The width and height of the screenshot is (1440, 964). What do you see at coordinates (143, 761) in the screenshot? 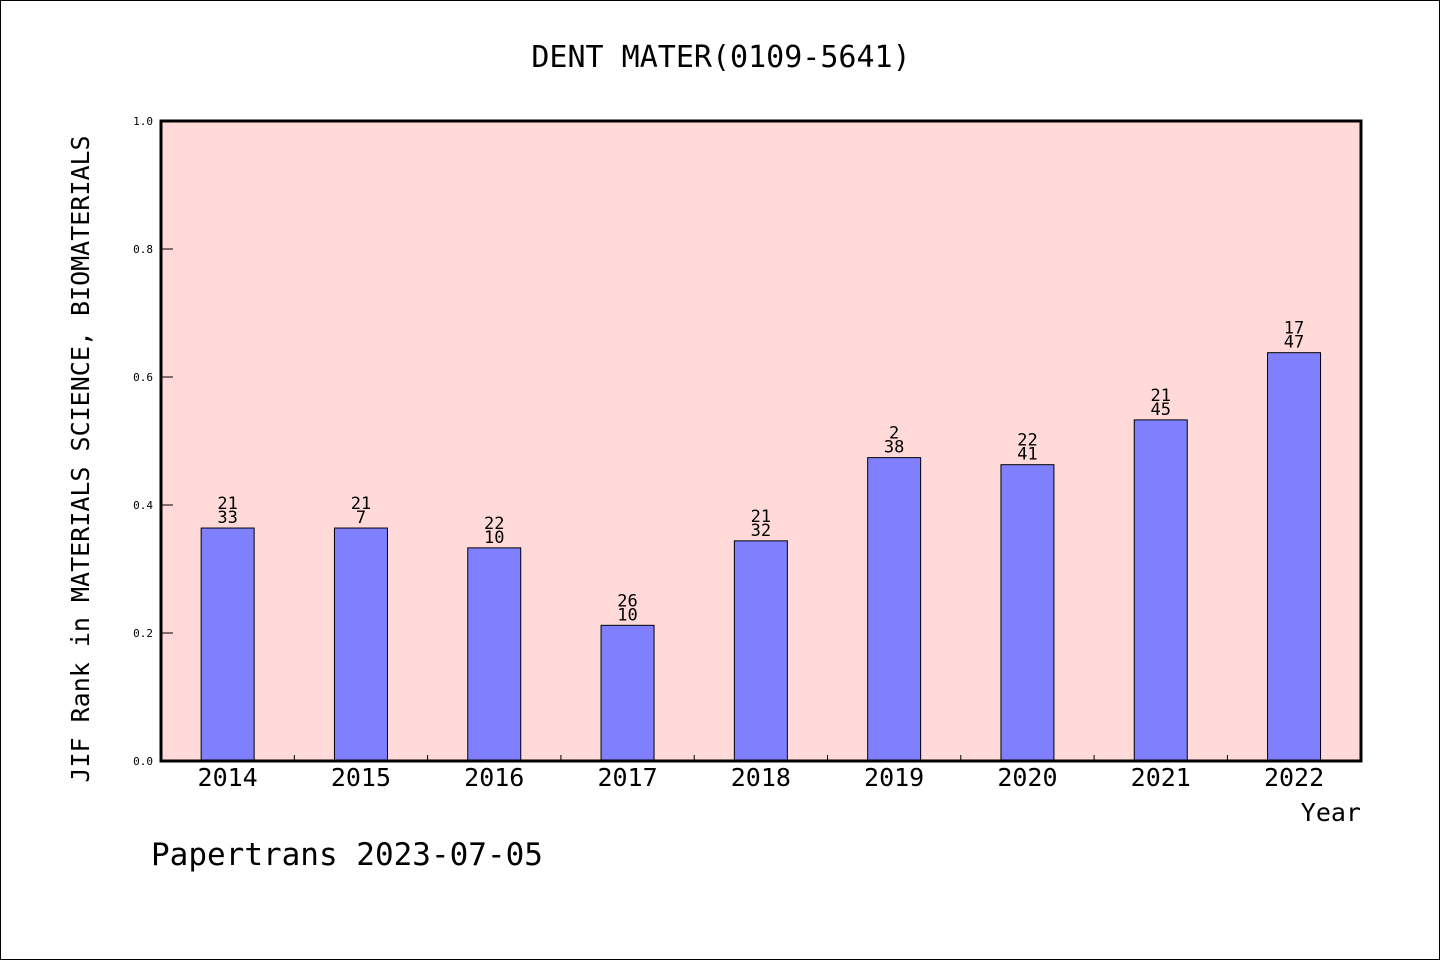
I see `y-tick-label: 0.0` at bounding box center [143, 761].